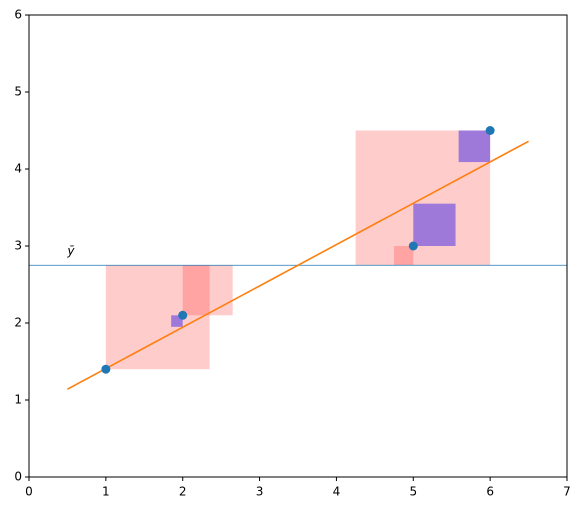  What do you see at coordinates (18, 400) in the screenshot?
I see `y-tick-label: 1` at bounding box center [18, 400].